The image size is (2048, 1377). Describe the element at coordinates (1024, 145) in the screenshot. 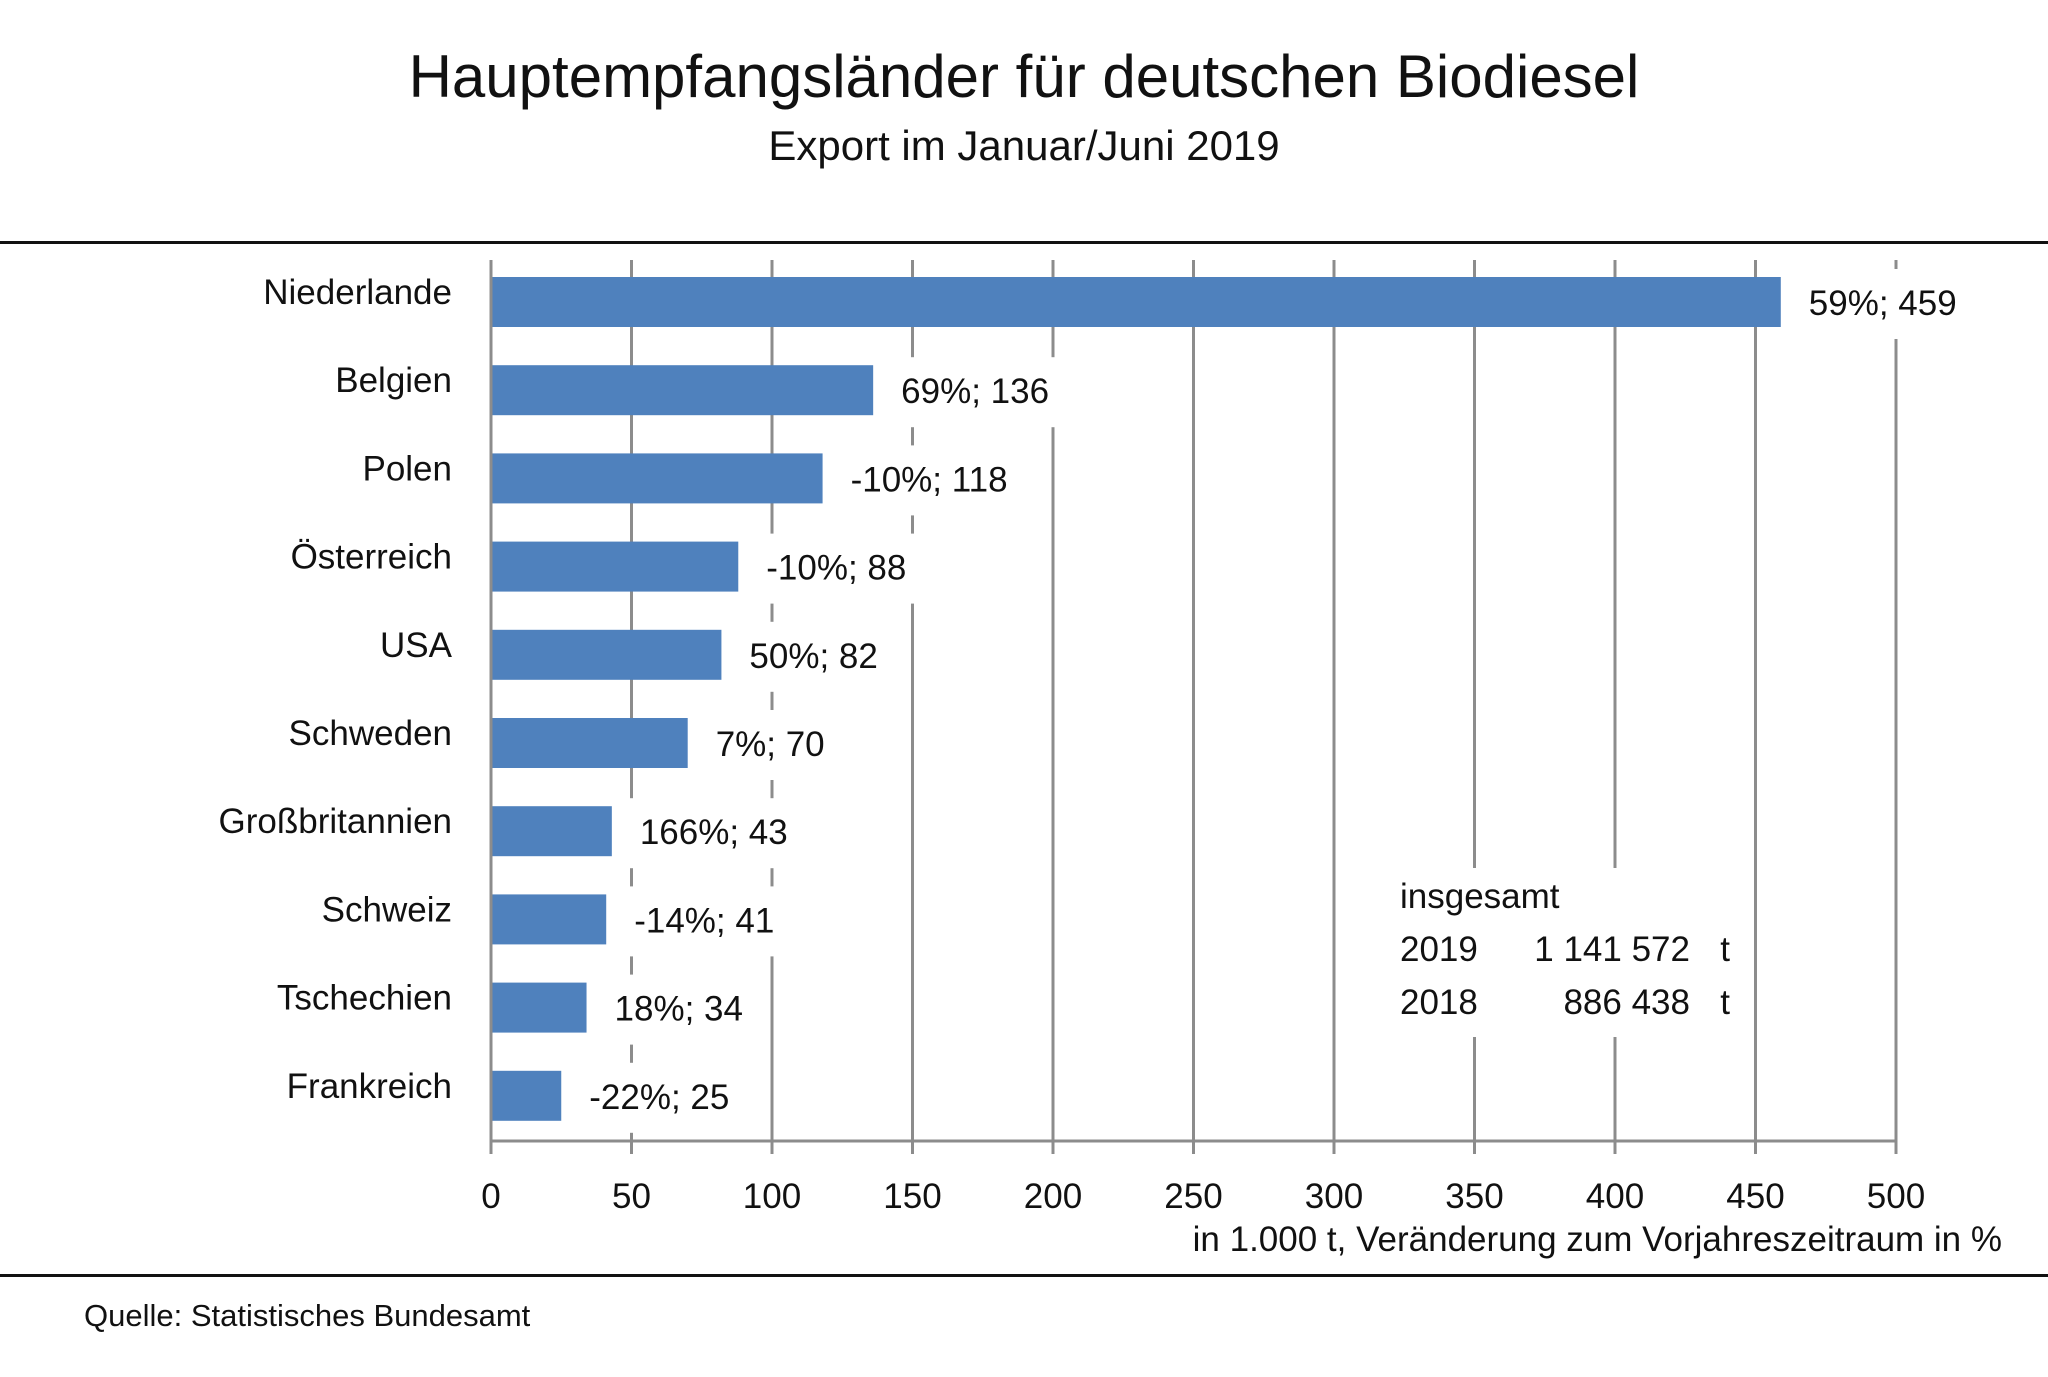

I see `chart-subtitle: Export im Januar/Juni 2019` at that location.